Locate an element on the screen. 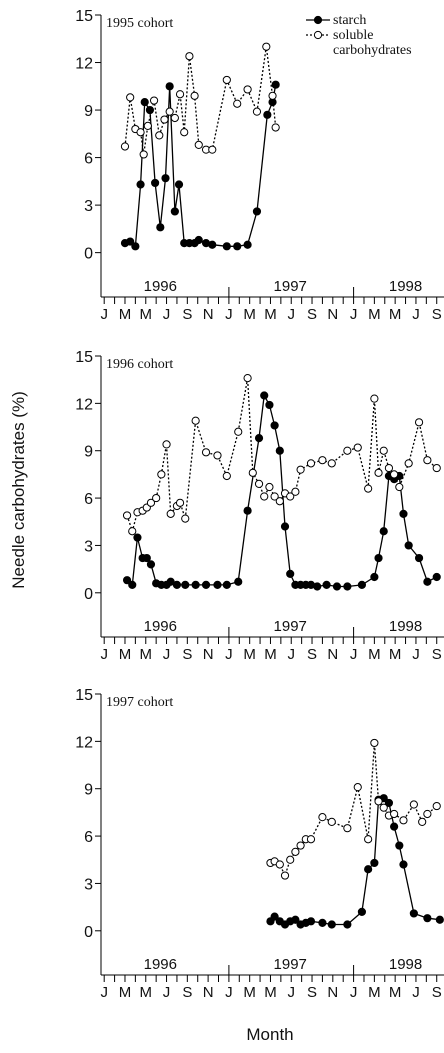 The image size is (444, 1053). y-tick-label: 15 is located at coordinates (84, 695).